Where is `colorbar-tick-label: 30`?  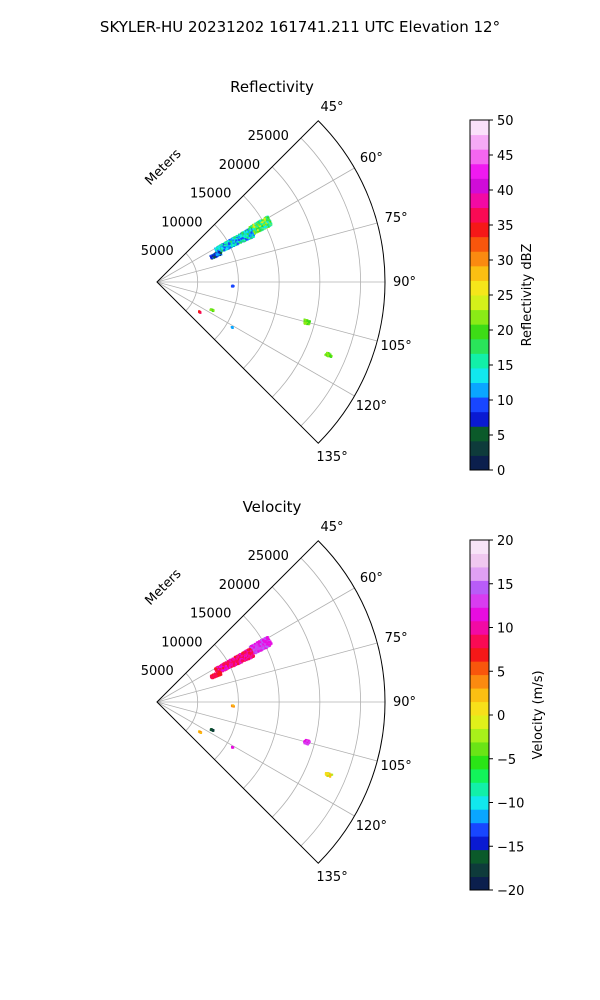
colorbar-tick-label: 30 is located at coordinates (505, 261).